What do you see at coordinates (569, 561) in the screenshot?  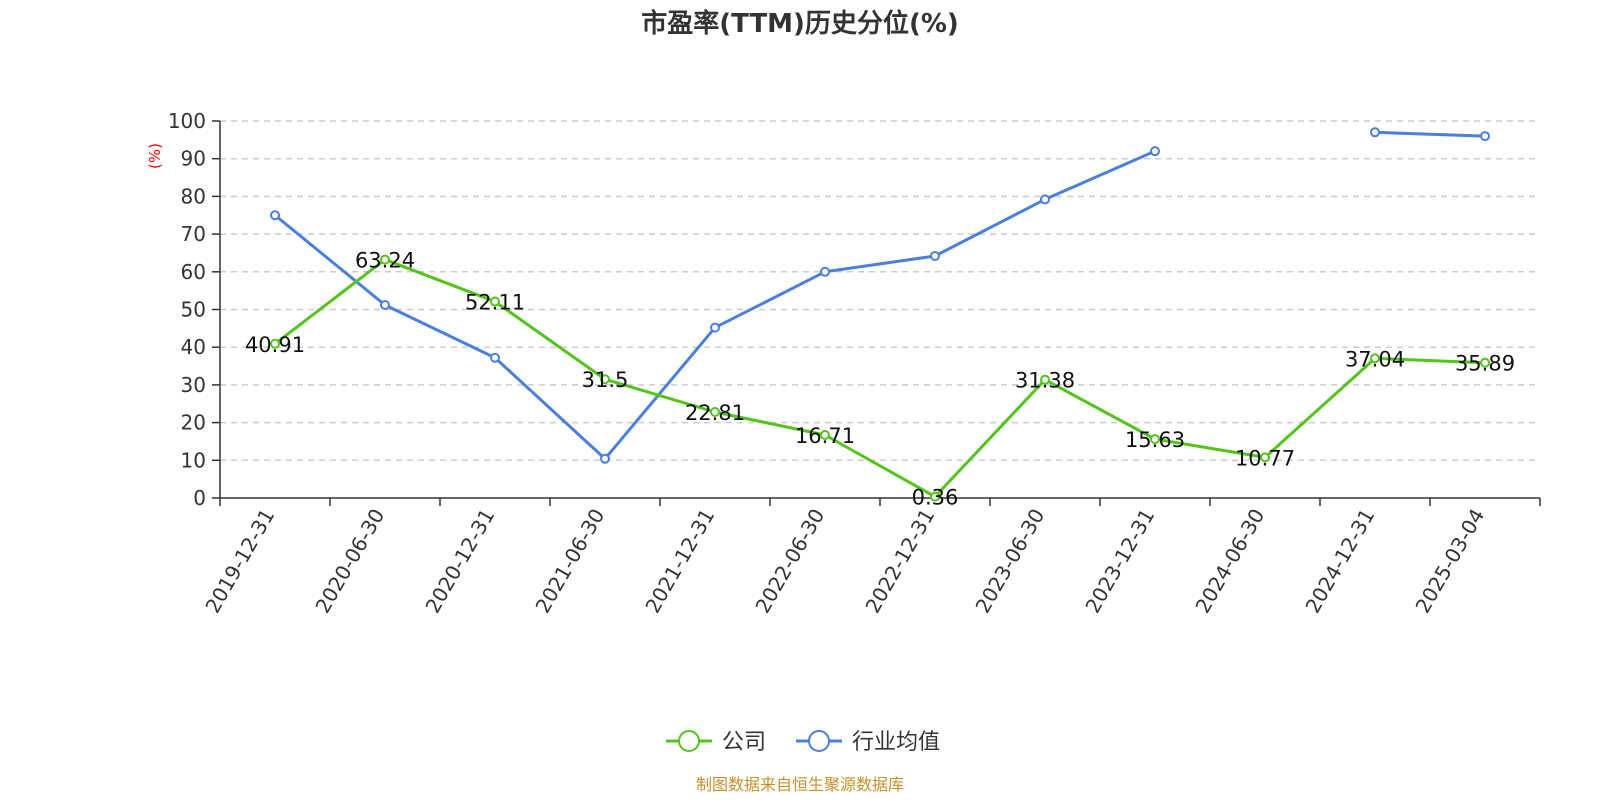 I see `x-tick-label: 2021-06-30` at bounding box center [569, 561].